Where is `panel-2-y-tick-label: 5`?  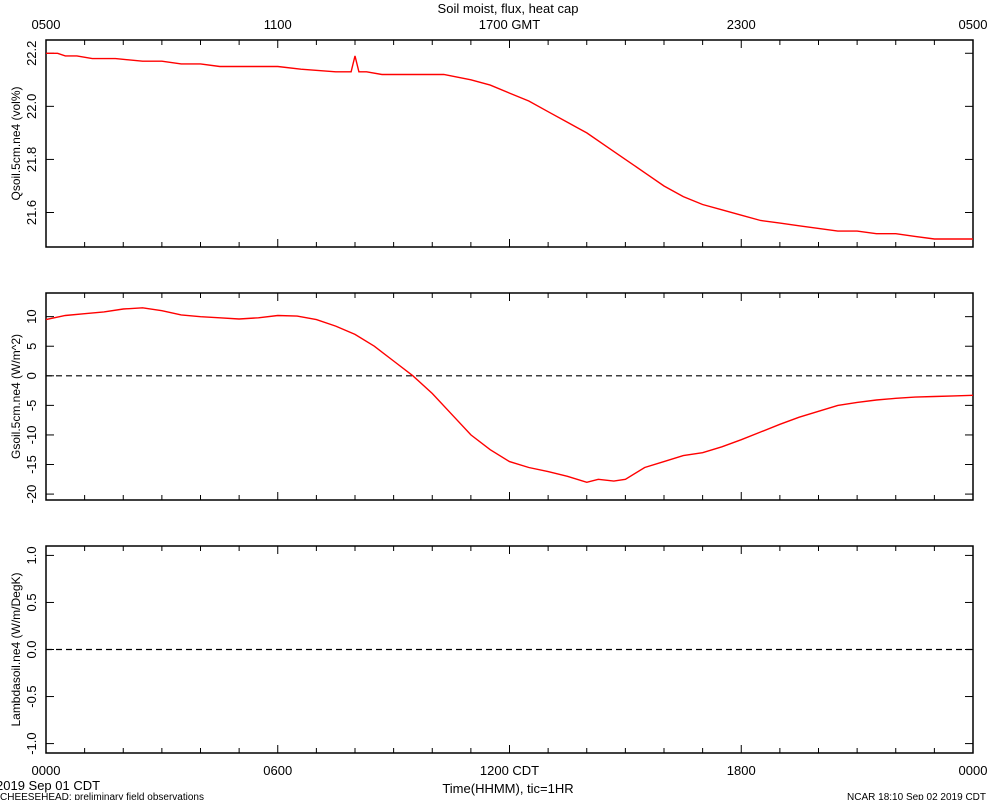
panel-2-y-tick-label: 5 is located at coordinates (31, 346).